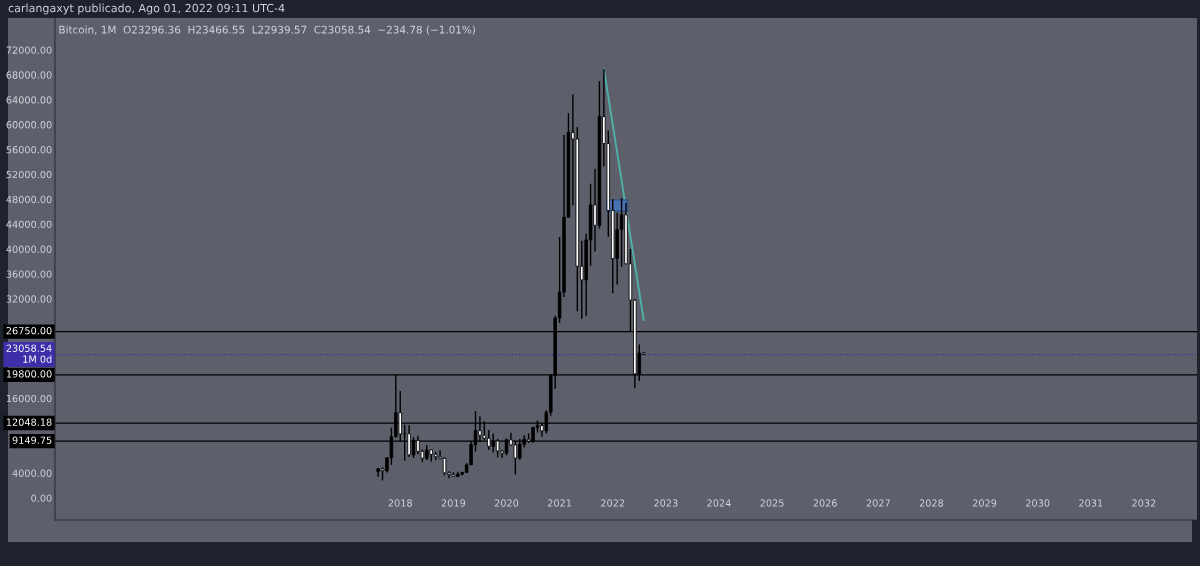 This screenshot has width=1200, height=566. I want to click on x-tick-label: 2021, so click(559, 503).